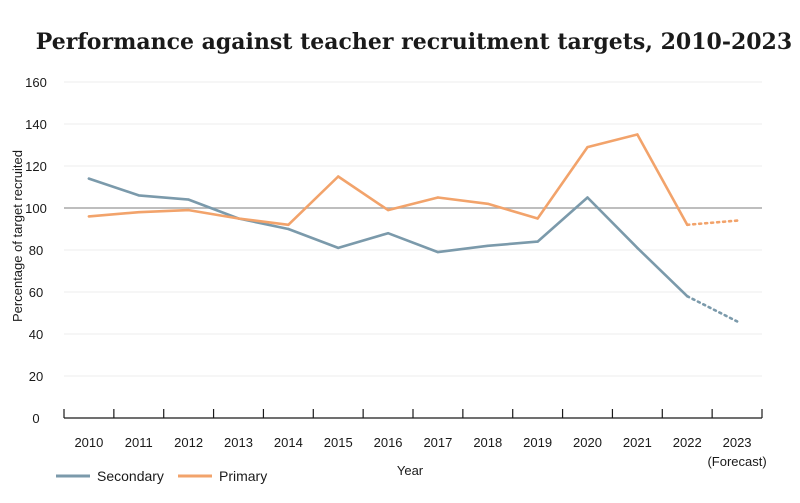 This screenshot has width=800, height=503. What do you see at coordinates (17, 236) in the screenshot?
I see `y-axis-title: Percentage of target recruited` at bounding box center [17, 236].